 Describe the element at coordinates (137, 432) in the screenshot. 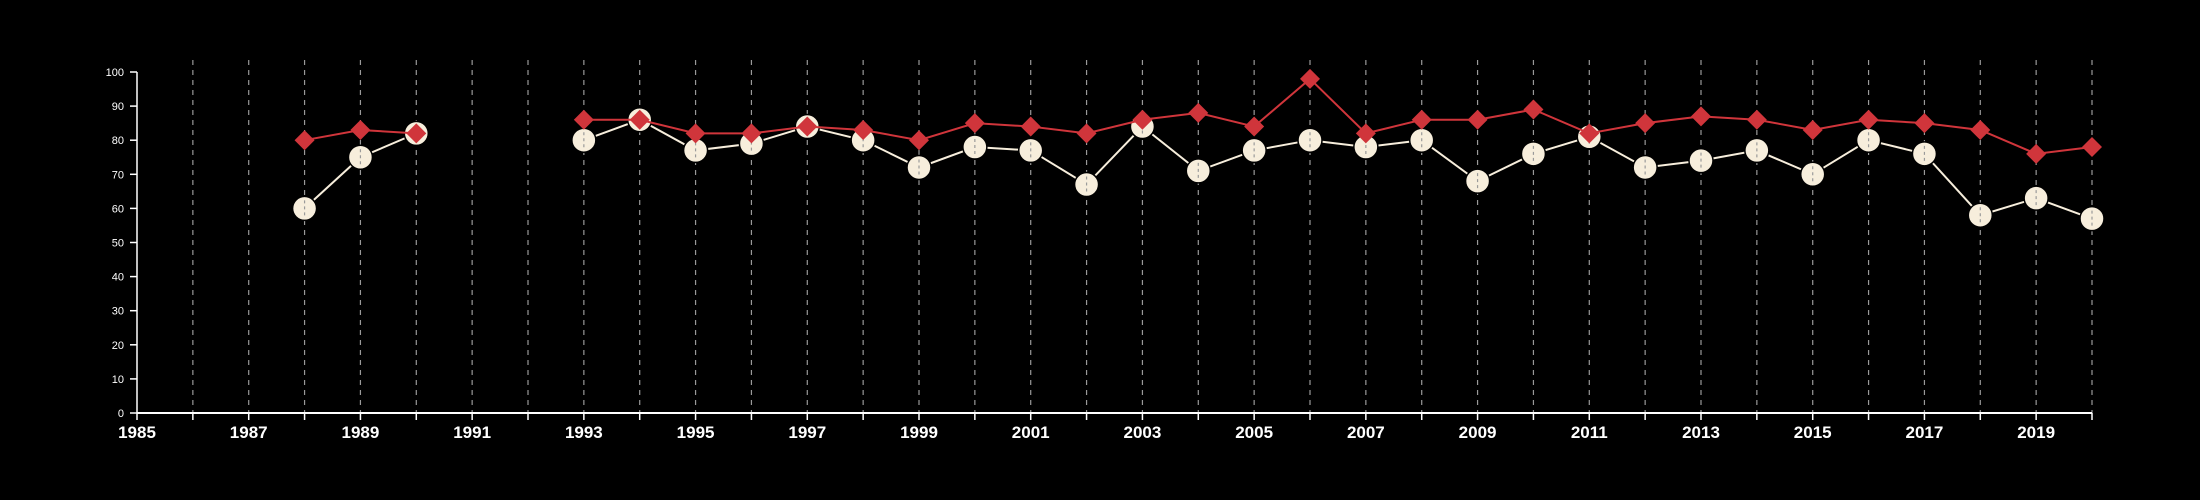

I see `x-tick-label: 1985` at that location.